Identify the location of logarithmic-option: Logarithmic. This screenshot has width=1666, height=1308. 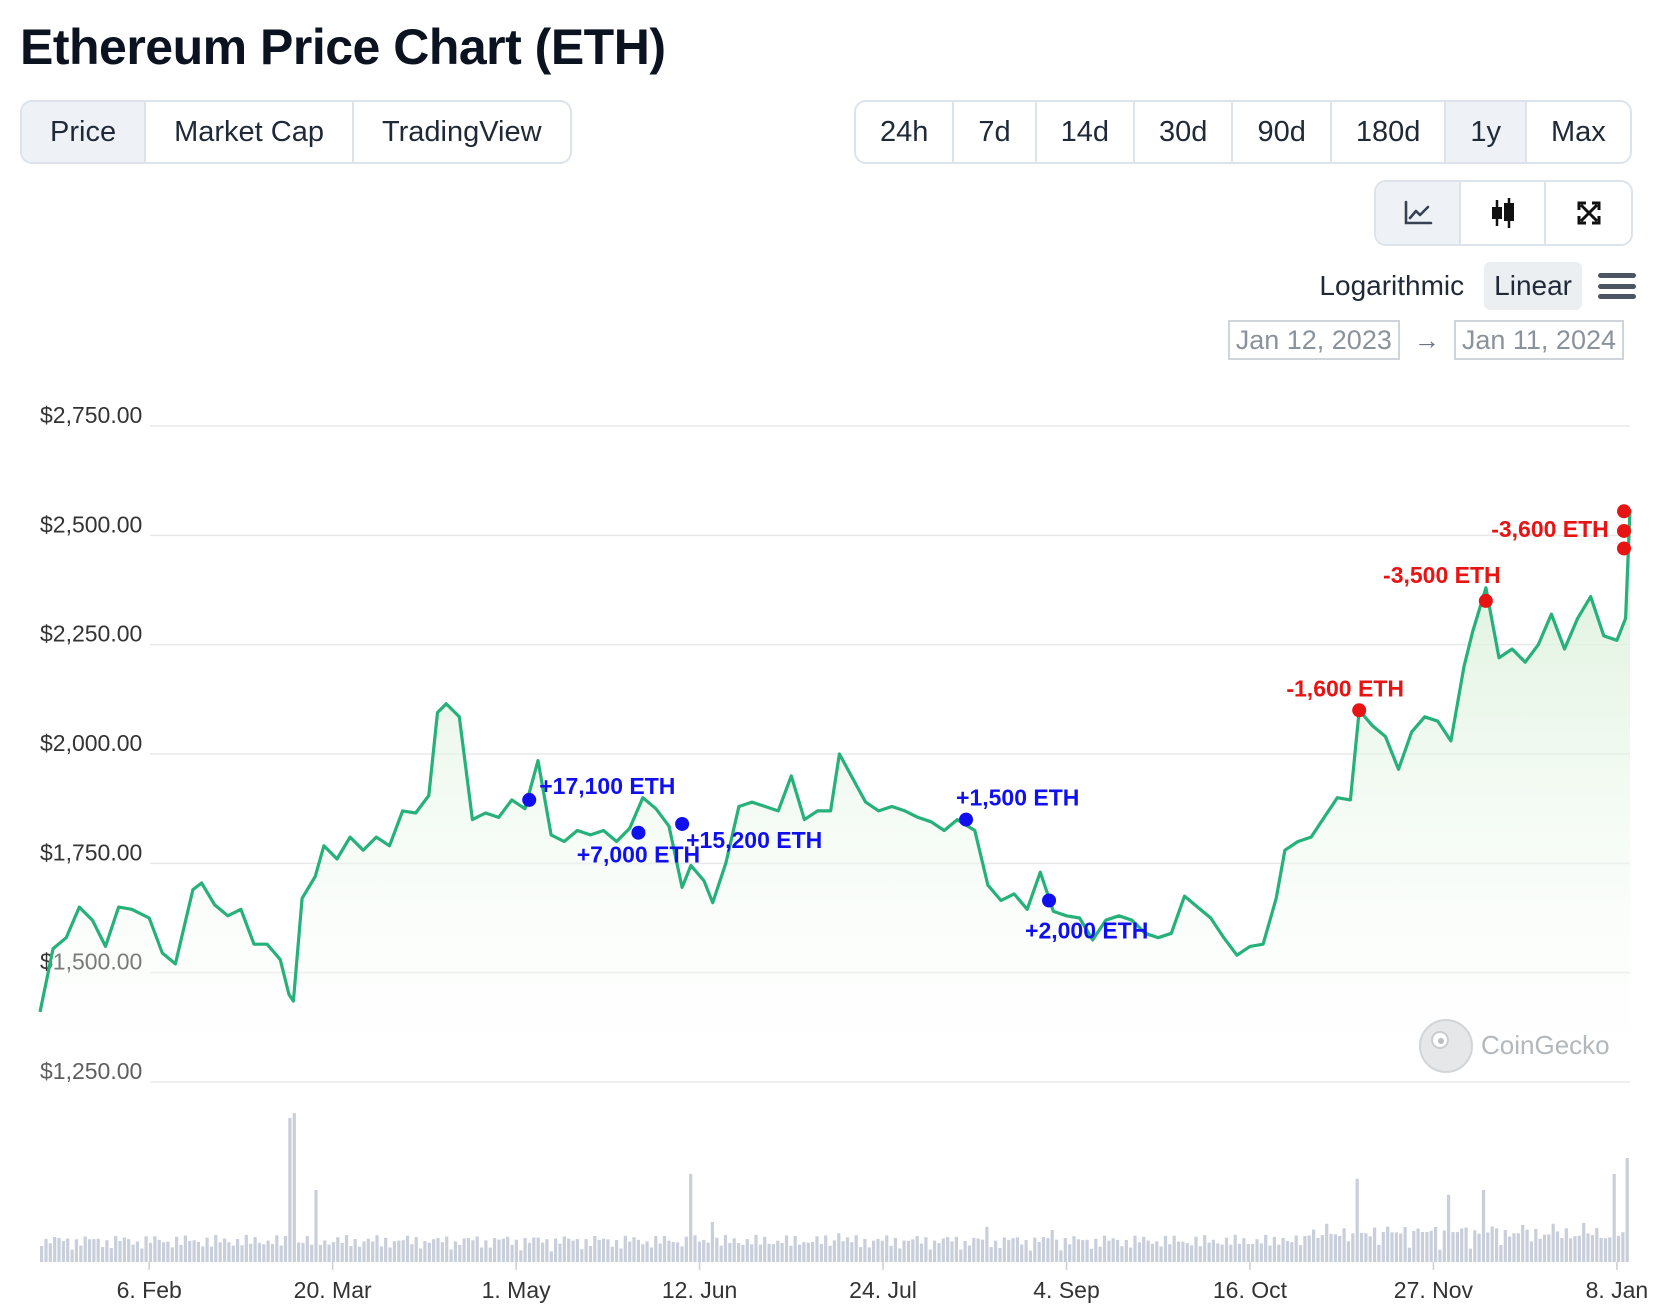
(1392, 285).